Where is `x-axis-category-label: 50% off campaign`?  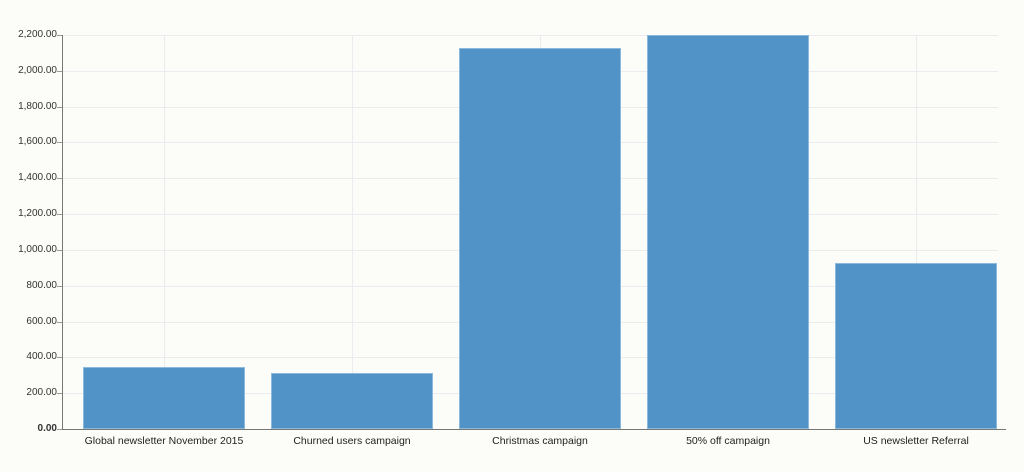 x-axis-category-label: 50% off campaign is located at coordinates (728, 441).